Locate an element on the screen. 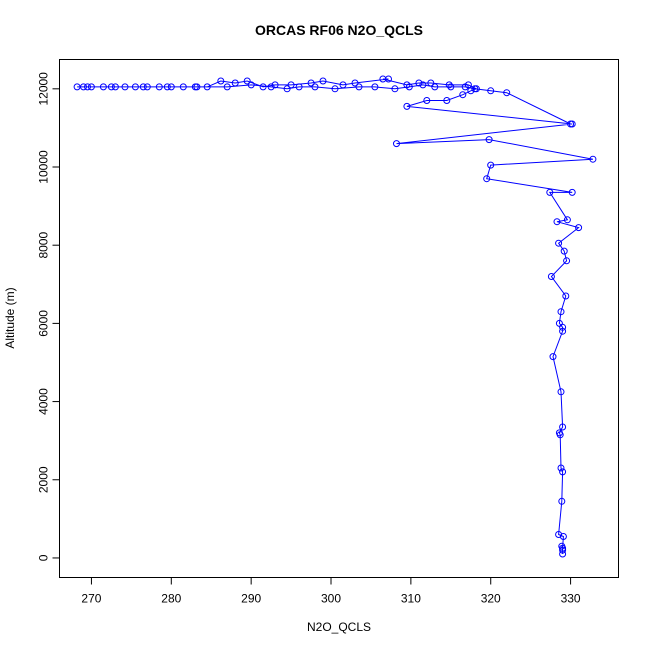  x-tick-label: 310 is located at coordinates (411, 599).